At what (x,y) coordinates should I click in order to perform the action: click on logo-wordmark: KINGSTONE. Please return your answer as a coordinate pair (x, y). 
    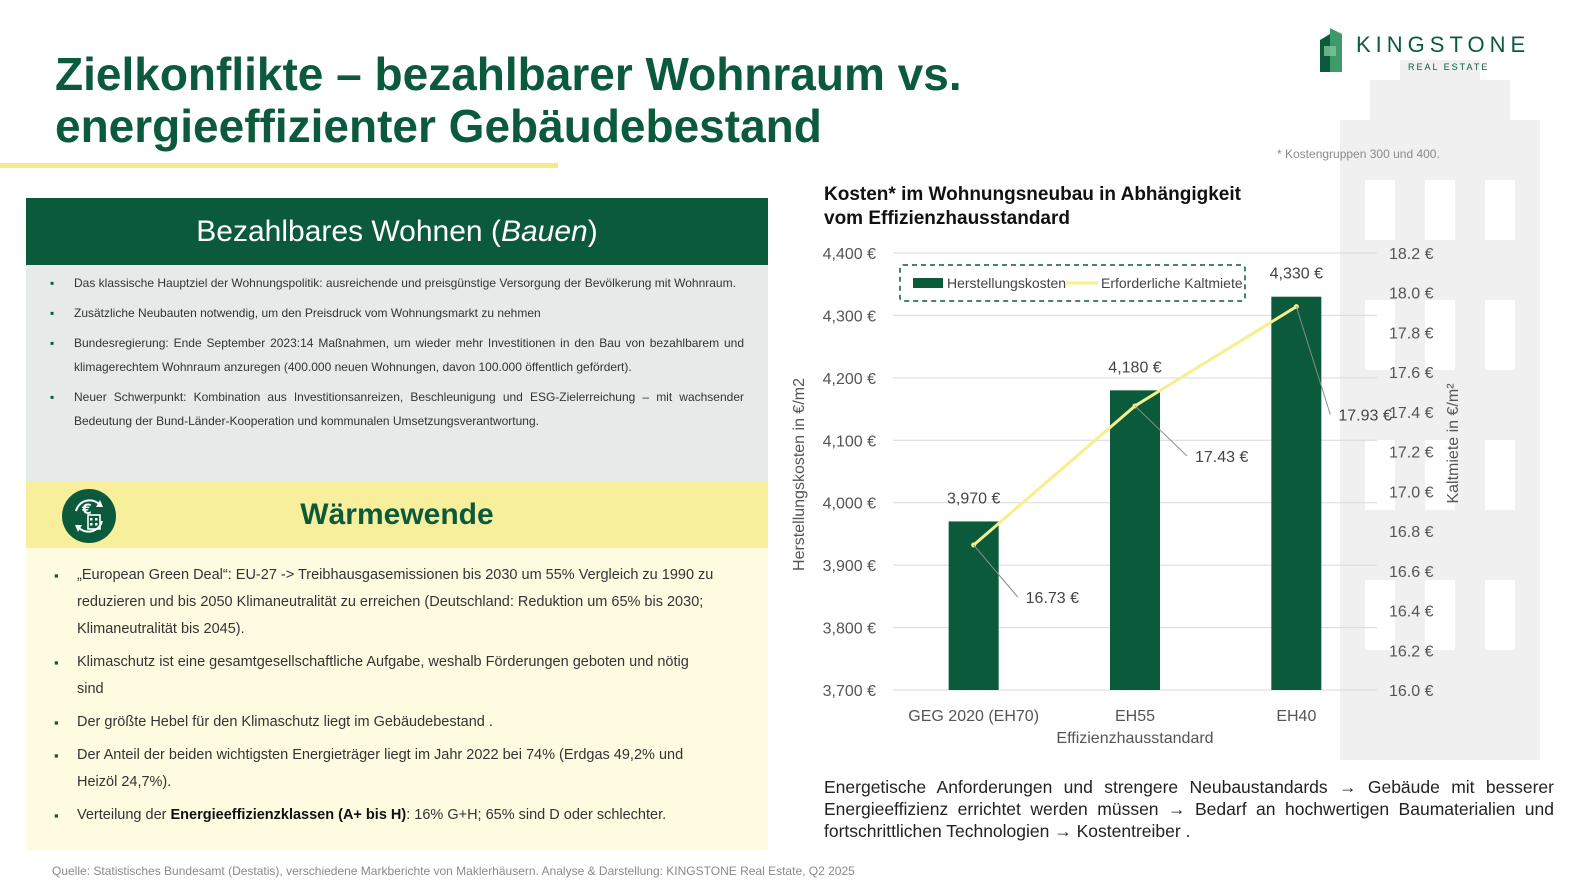
    Looking at the image, I should click on (1443, 44).